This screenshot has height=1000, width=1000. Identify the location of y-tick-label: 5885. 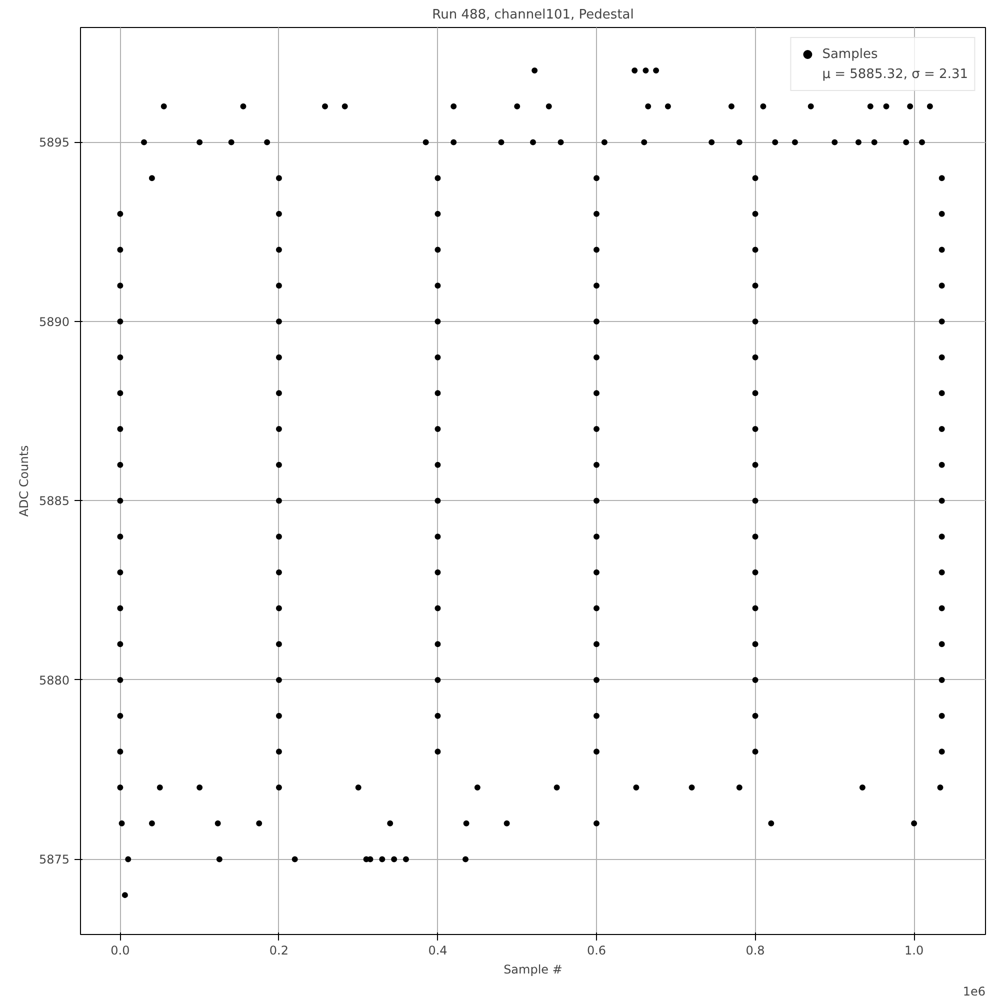
(54, 501).